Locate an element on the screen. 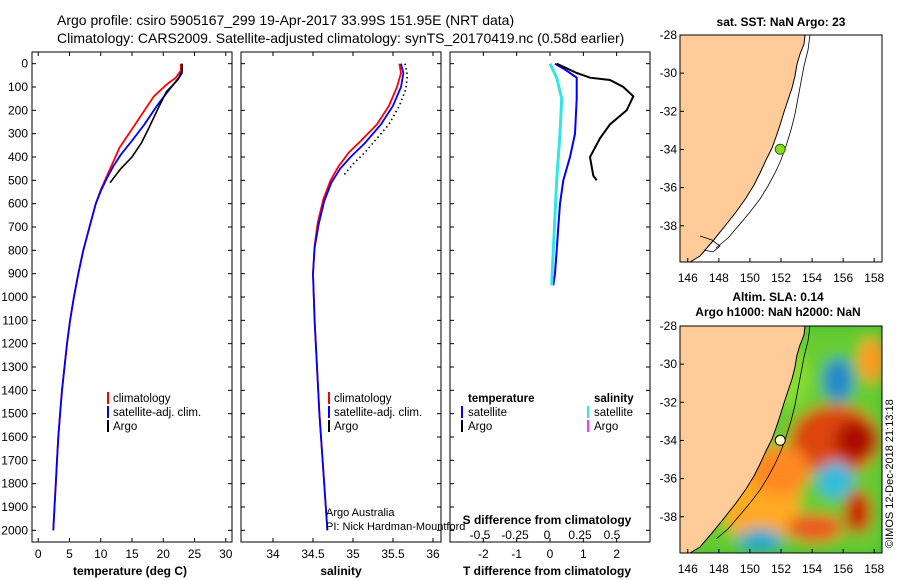 The width and height of the screenshot is (900, 580). depth-tick-label: 1800 is located at coordinates (14, 484).